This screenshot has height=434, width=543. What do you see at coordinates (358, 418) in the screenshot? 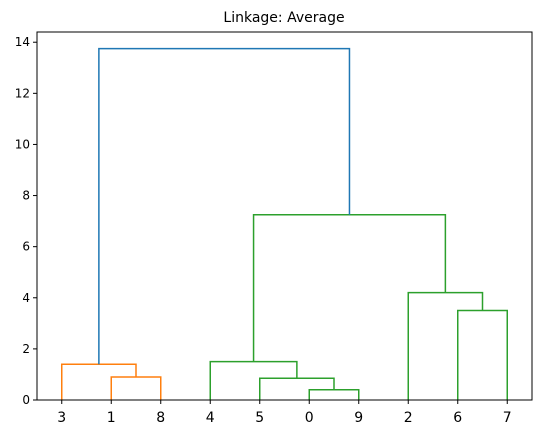
I see `leaf-label: 9` at bounding box center [358, 418].